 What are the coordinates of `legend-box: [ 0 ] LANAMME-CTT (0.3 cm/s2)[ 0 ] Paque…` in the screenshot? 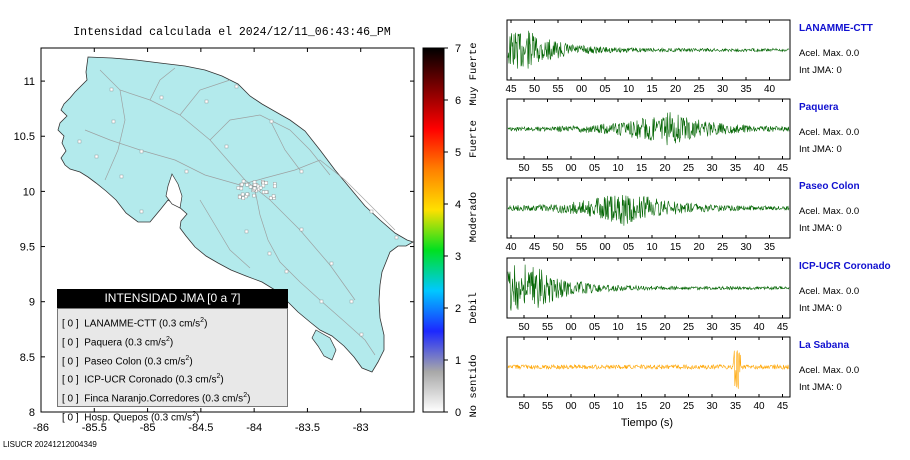 It's located at (172, 365).